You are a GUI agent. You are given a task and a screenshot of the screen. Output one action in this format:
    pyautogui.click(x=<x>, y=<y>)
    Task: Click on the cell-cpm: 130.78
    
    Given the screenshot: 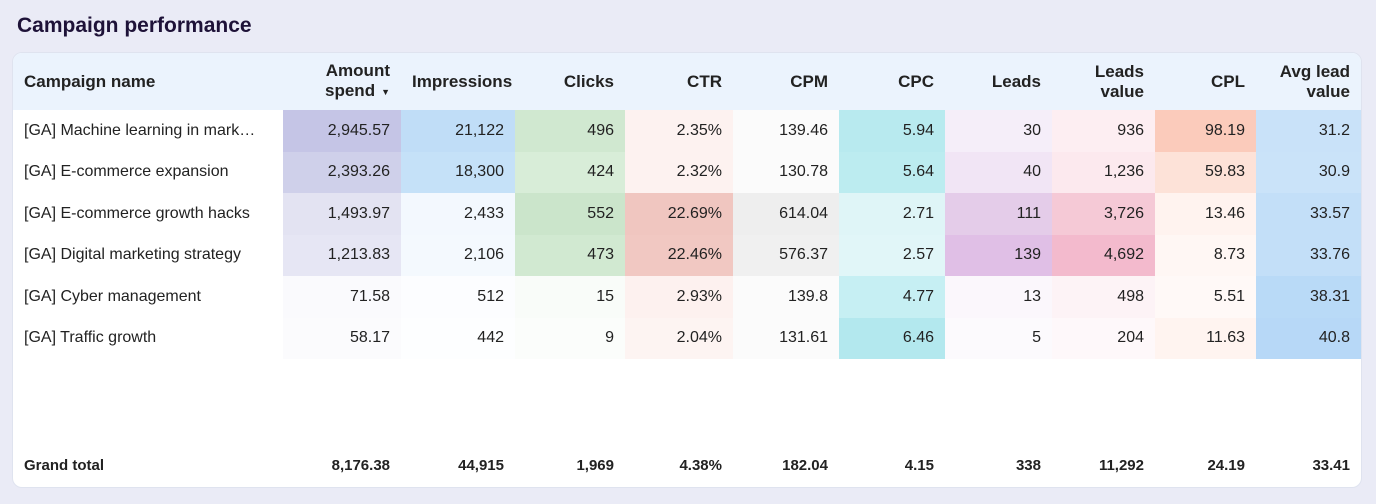 What is the action you would take?
    pyautogui.click(x=786, y=172)
    